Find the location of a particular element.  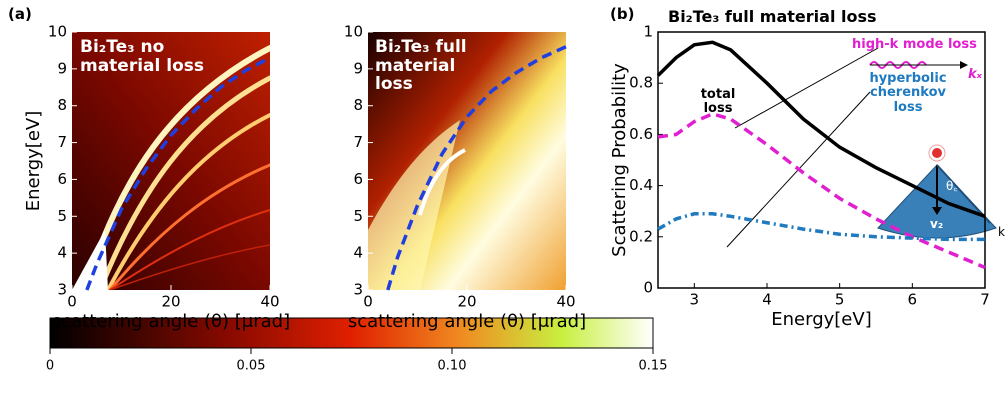

colorbar is located at coordinates (351, 333).